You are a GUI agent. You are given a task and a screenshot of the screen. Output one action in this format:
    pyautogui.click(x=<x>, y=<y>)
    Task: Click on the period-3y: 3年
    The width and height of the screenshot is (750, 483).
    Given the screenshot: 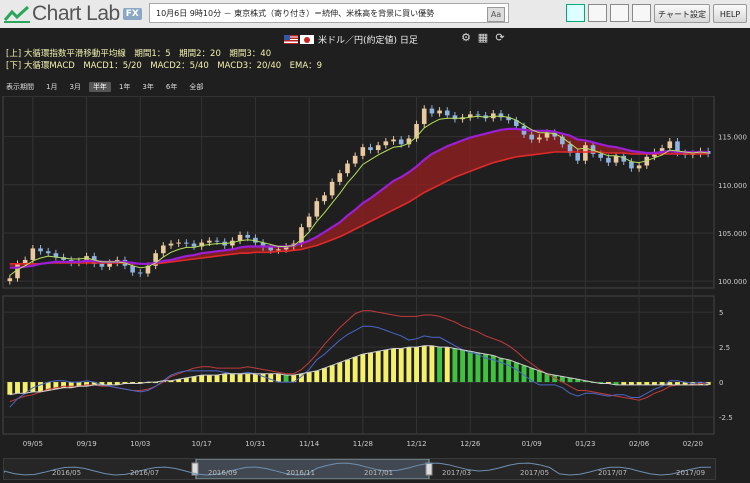 What is the action you would take?
    pyautogui.click(x=148, y=87)
    